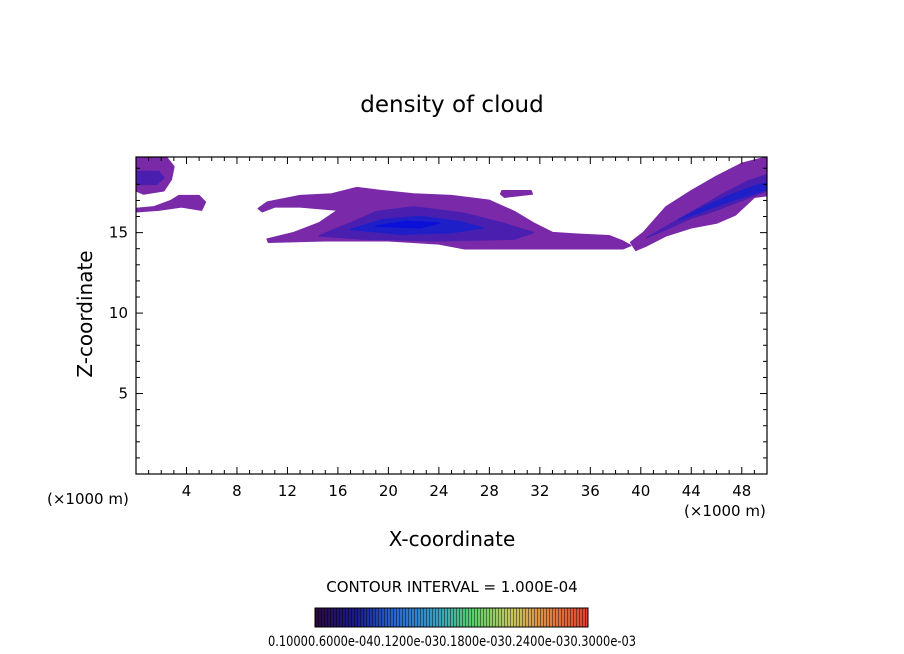  I want to click on y-axis-label: Z-coordinate, so click(85, 313).